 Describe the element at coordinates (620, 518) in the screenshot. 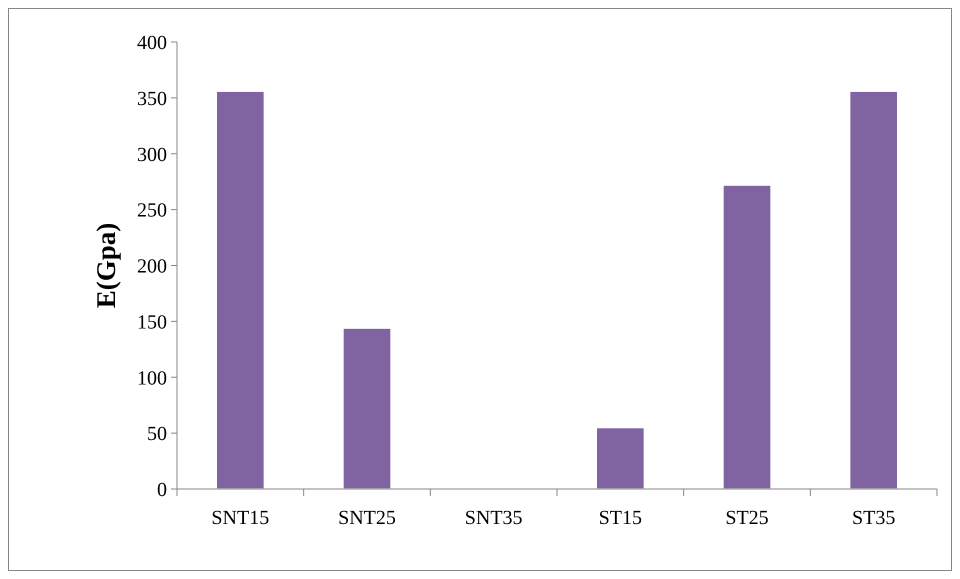

I see `x-tick-label: ST15` at that location.